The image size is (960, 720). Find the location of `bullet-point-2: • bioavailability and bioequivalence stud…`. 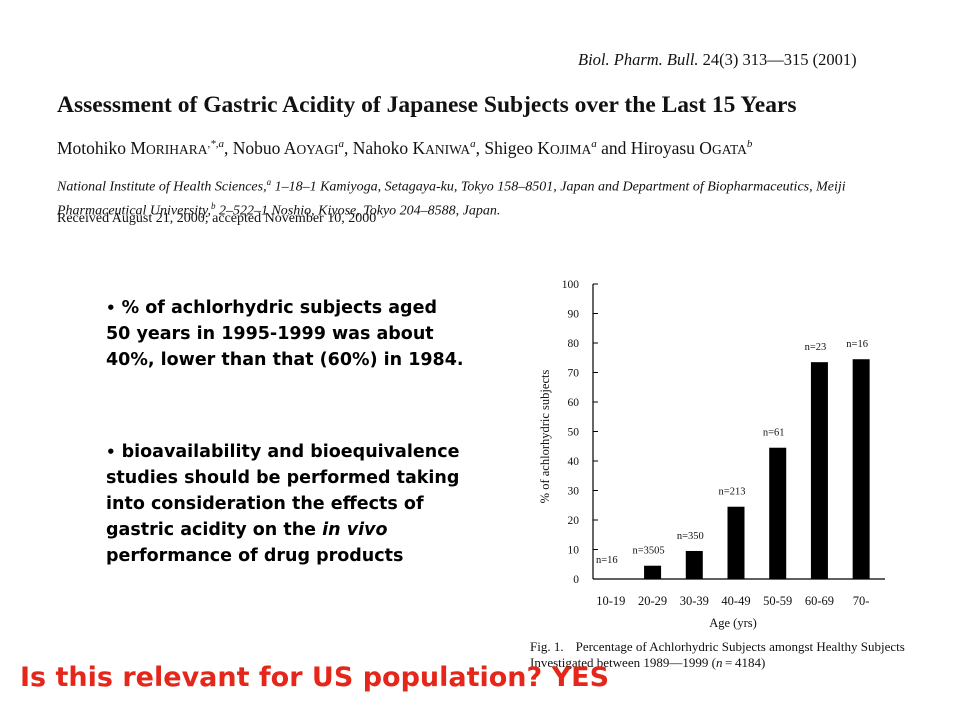

bullet-point-2: • bioavailability and bioequivalence stud… is located at coordinates (283, 504).